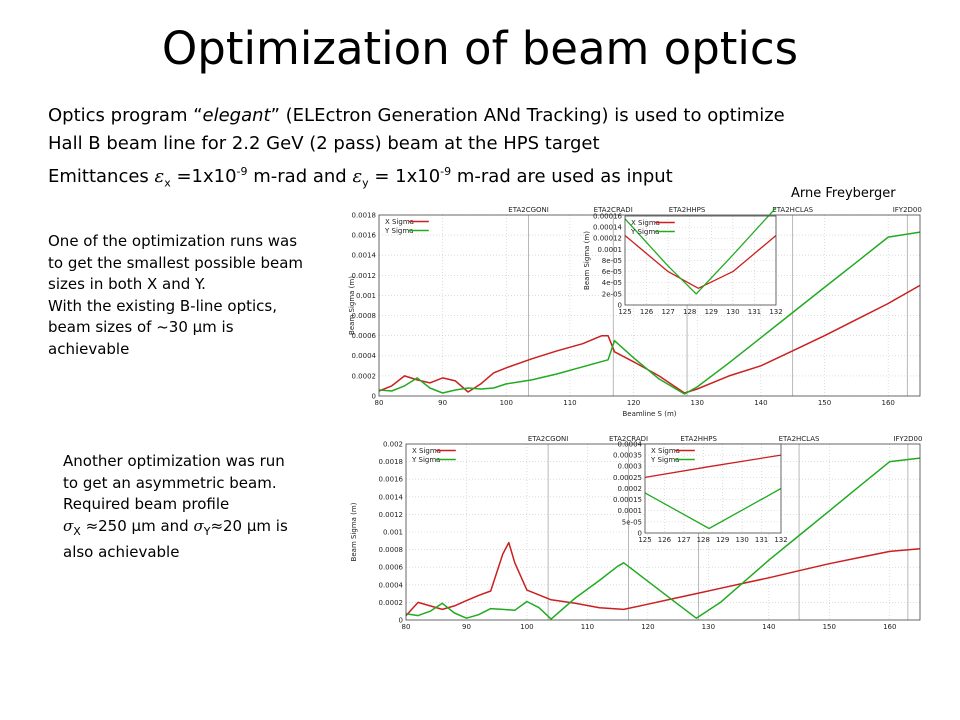  Describe the element at coordinates (101, 176) in the screenshot. I see `intro-line-3a: Emittances` at that location.